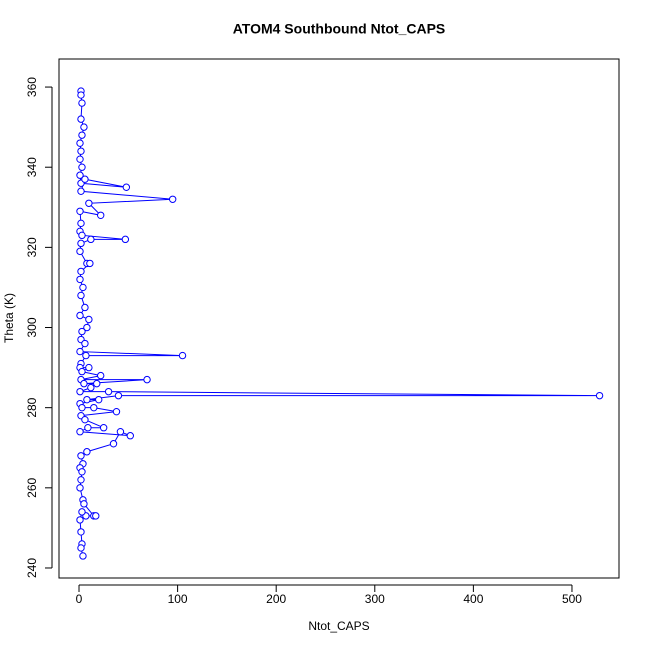  Describe the element at coordinates (178, 599) in the screenshot. I see `x-tick-label: 100` at that location.